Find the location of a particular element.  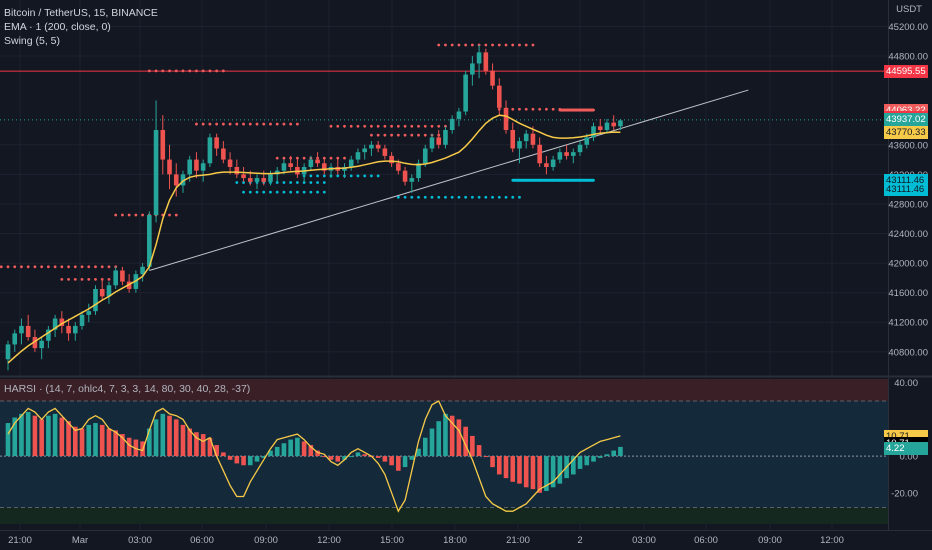

osc-tick-label: 0.00 is located at coordinates (909, 457).